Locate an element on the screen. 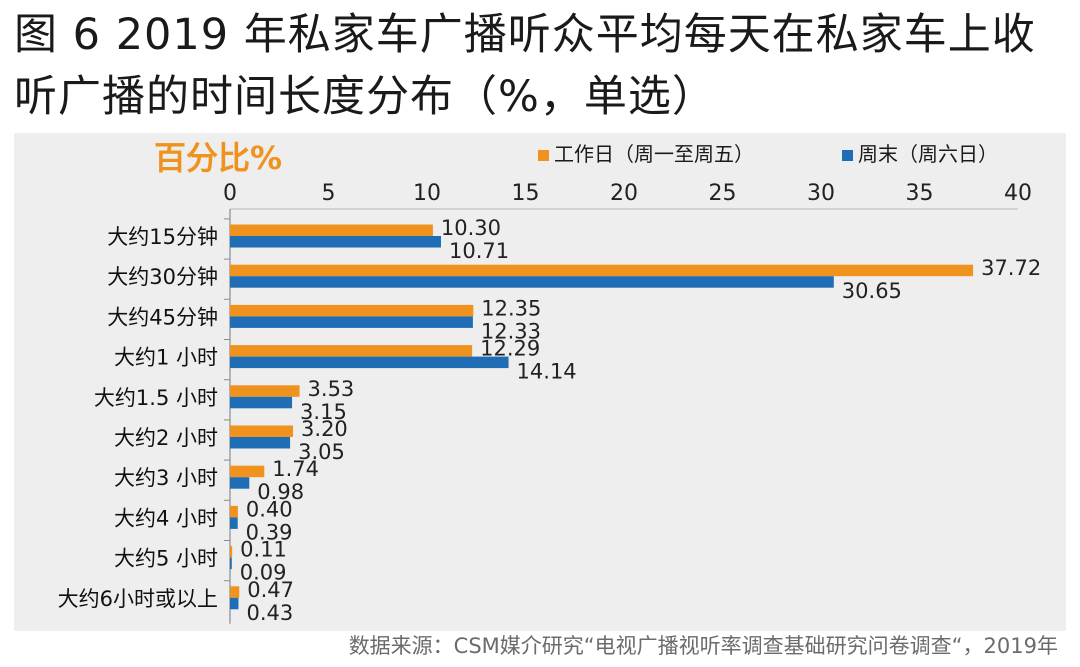 The image size is (1080, 667). data-label-weekday: 0.11 is located at coordinates (263, 550).